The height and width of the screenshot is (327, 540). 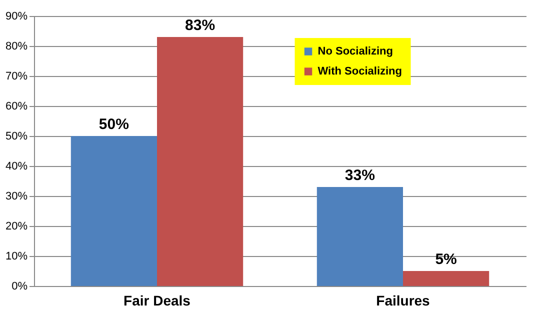 I want to click on y-tick-label: 70%, so click(x=16, y=76).